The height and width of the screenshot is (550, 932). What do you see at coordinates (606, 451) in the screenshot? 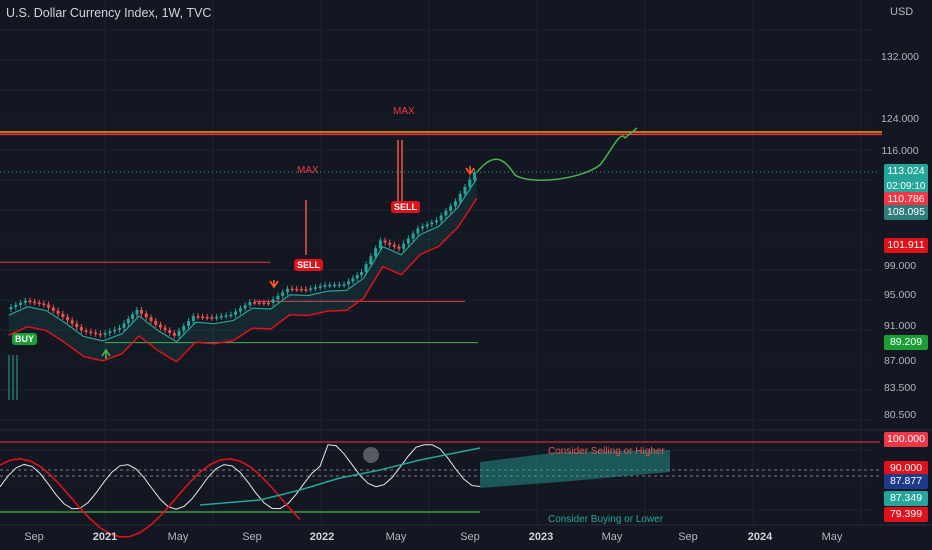
I see `osc-sell-label: Consider Selling or Higher` at bounding box center [606, 451].